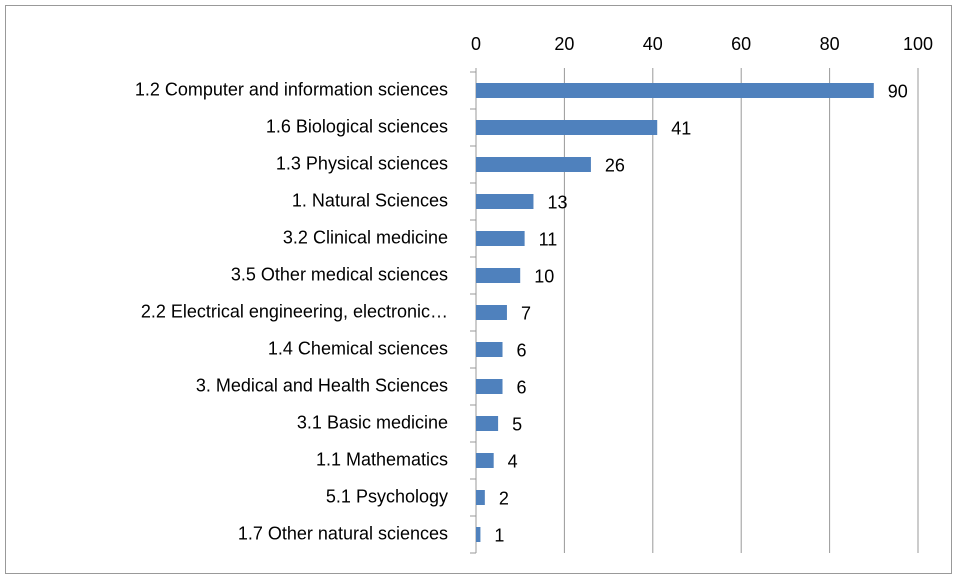  I want to click on data-label: 7, so click(526, 313).